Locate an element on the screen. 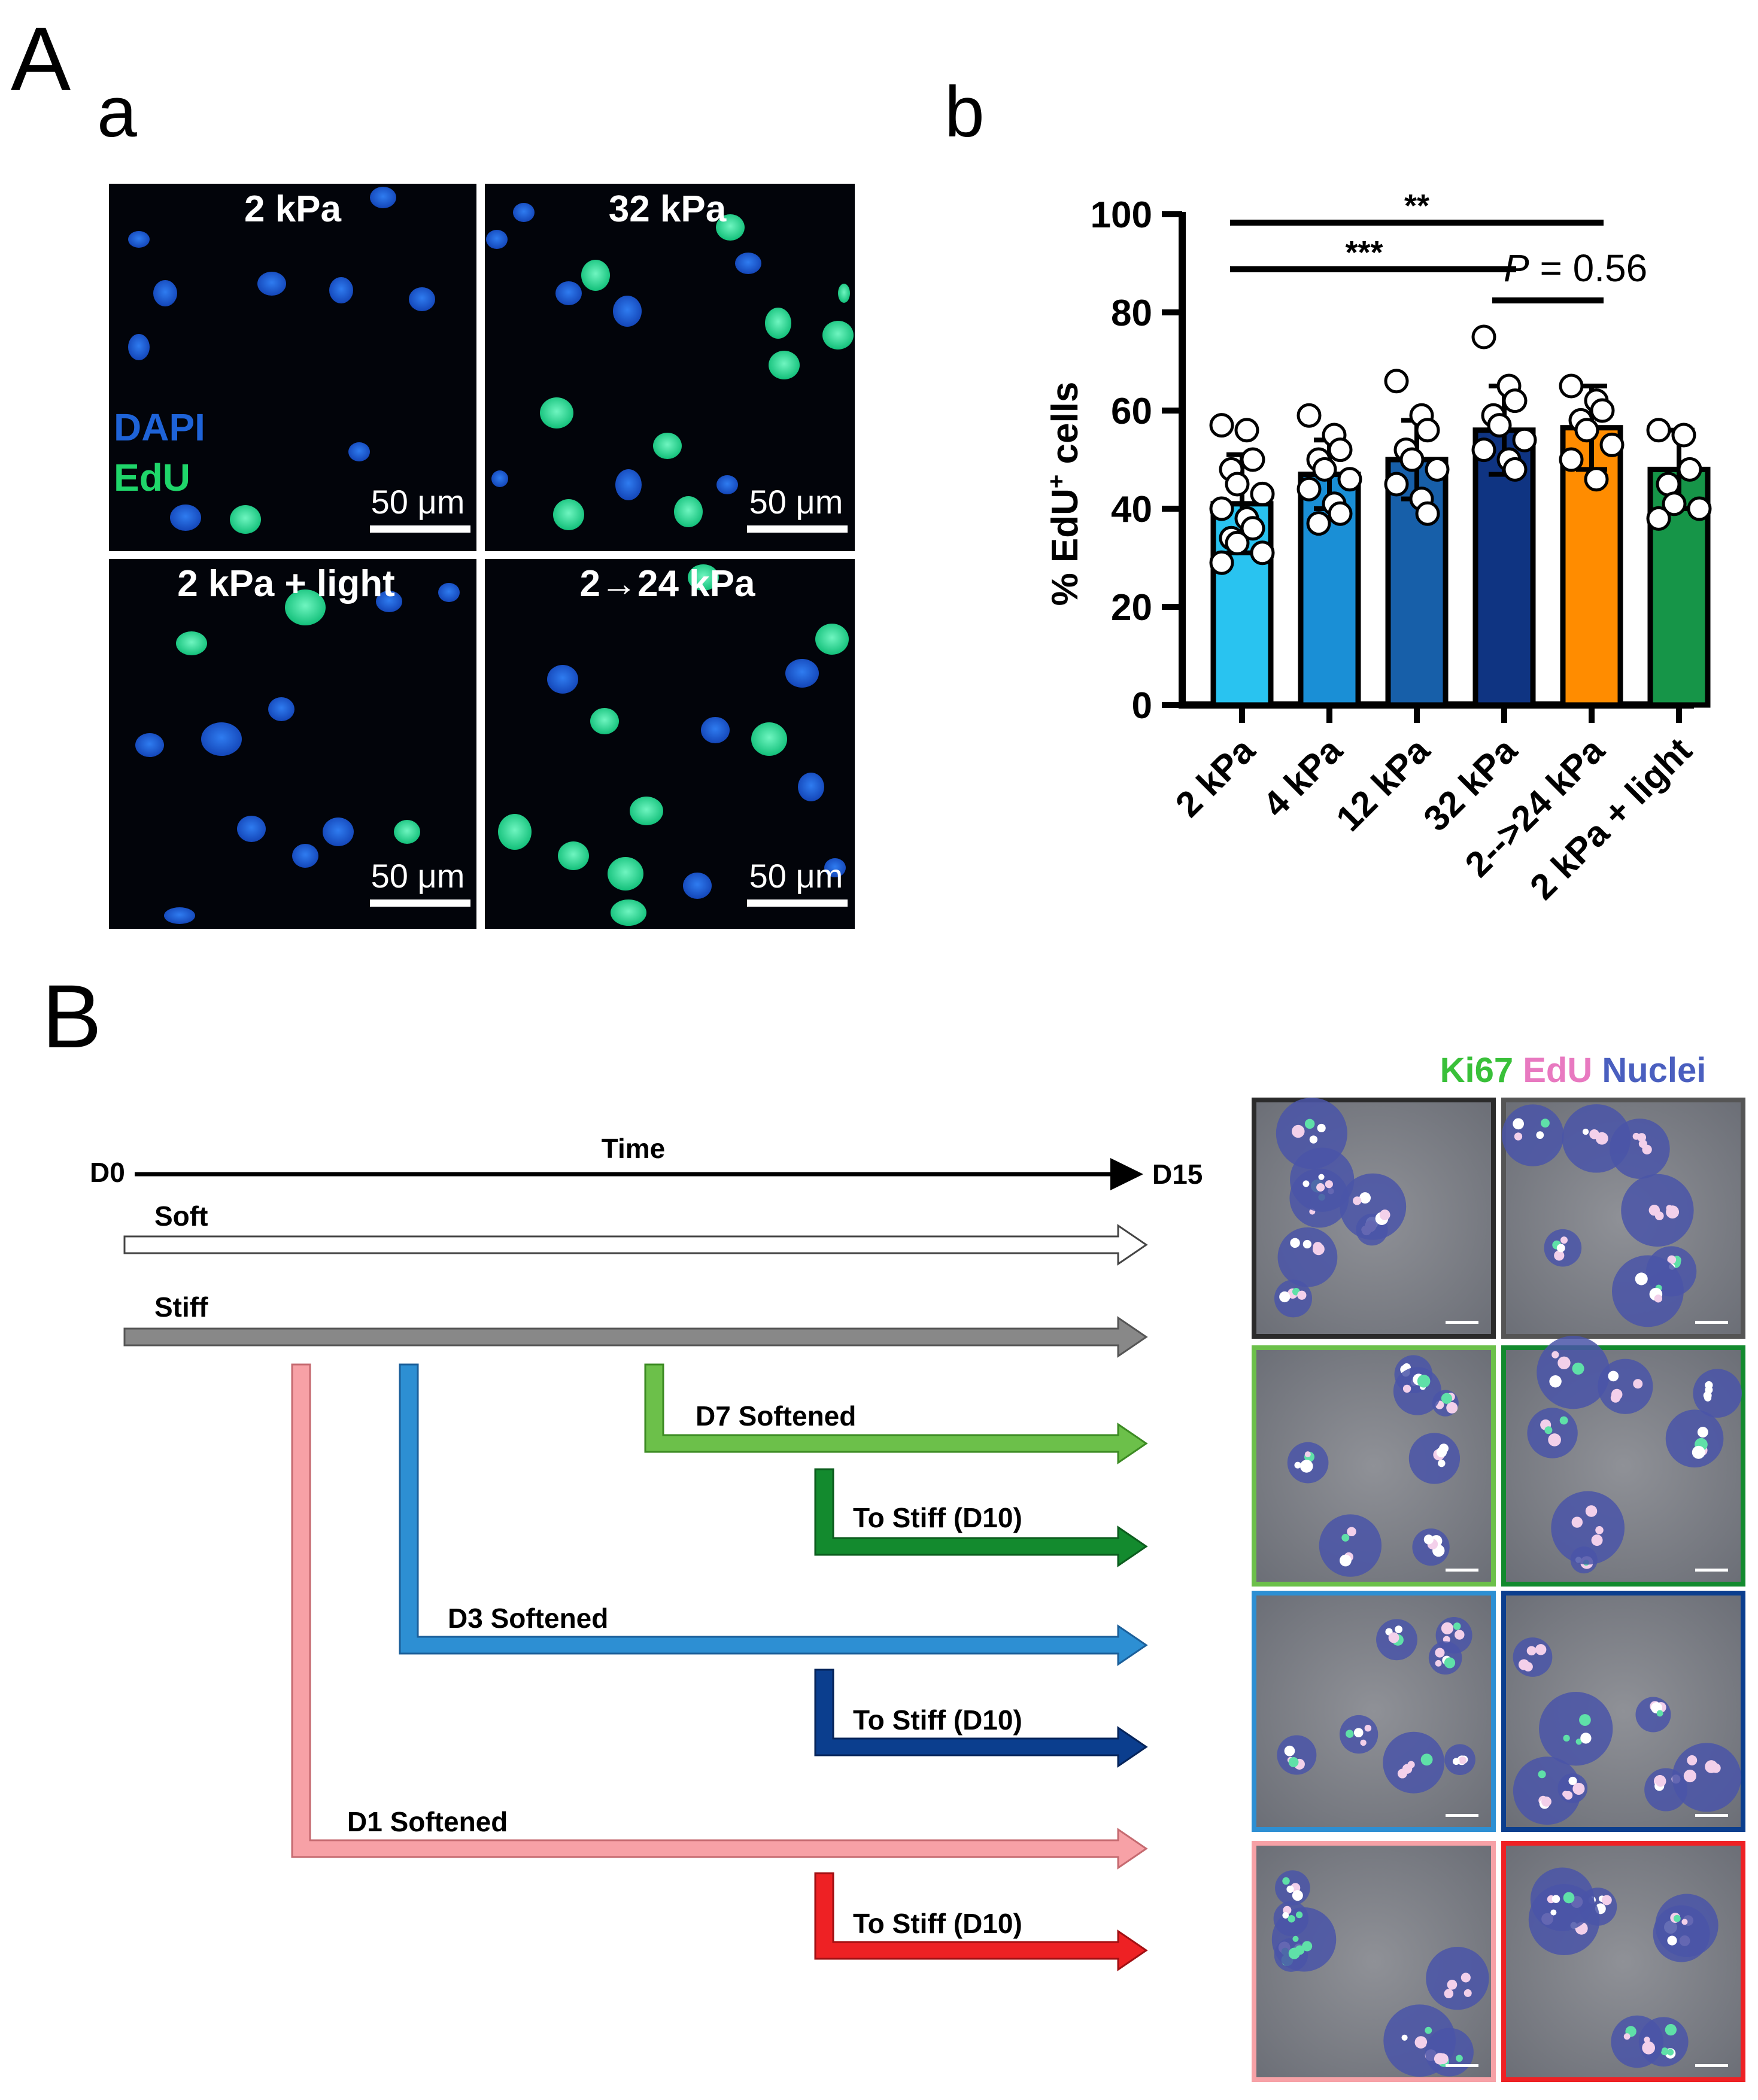 The height and width of the screenshot is (2100, 1758). y-tick-label: 20 is located at coordinates (1131, 607).